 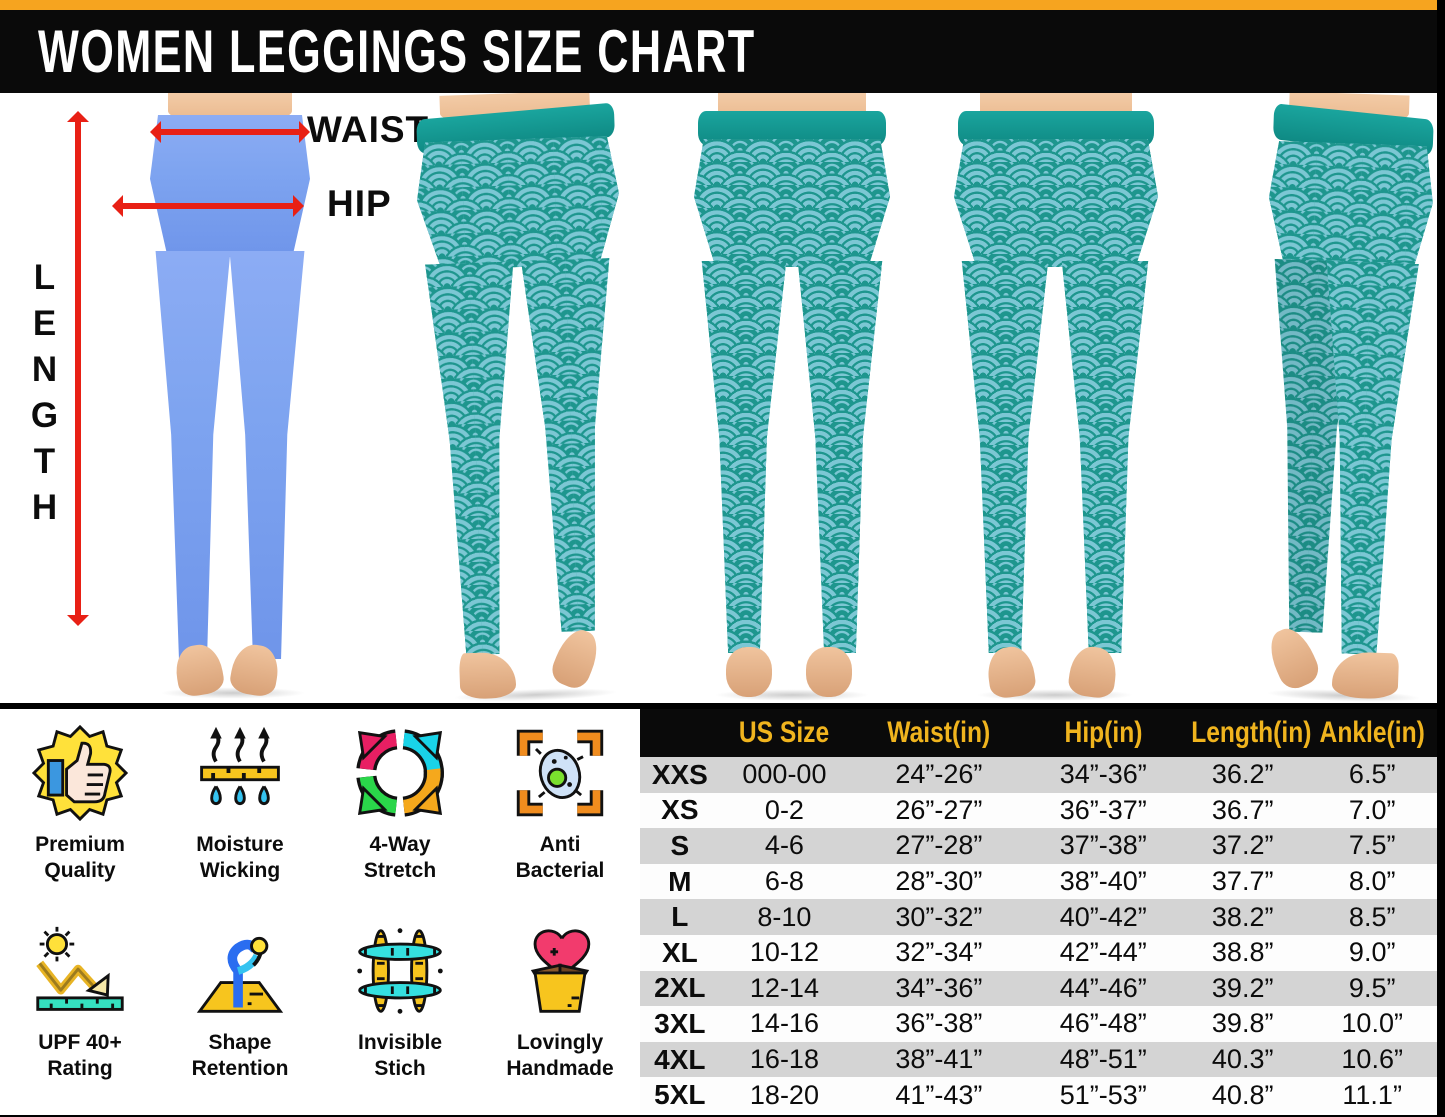 I want to click on cell-waist: 30”-32”, so click(x=939, y=916).